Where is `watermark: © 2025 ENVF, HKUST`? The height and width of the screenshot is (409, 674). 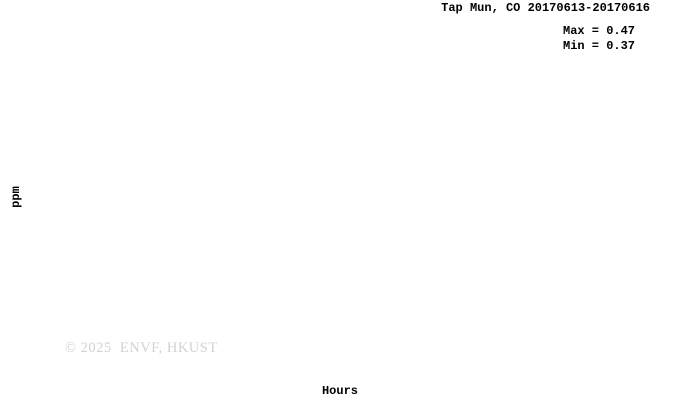
watermark: © 2025 ENVF, HKUST is located at coordinates (141, 348).